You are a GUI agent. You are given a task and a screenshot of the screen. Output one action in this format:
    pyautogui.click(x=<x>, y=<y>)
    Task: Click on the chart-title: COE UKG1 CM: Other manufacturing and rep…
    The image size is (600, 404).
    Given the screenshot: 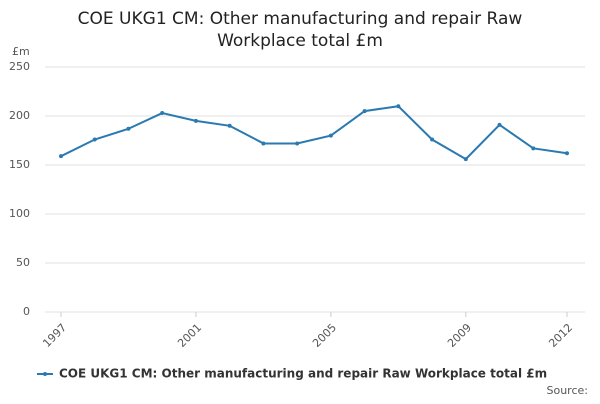 What is the action you would take?
    pyautogui.click(x=300, y=30)
    